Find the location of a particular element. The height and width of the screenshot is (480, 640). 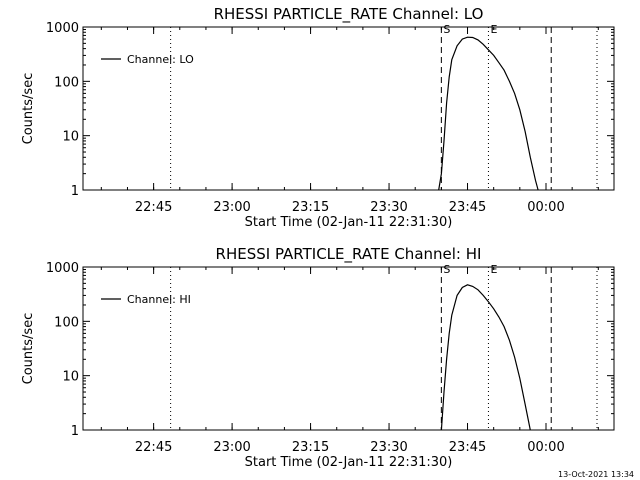

chart-title: RHESSI PARTICLE_RATE Channel: LO is located at coordinates (349, 14).